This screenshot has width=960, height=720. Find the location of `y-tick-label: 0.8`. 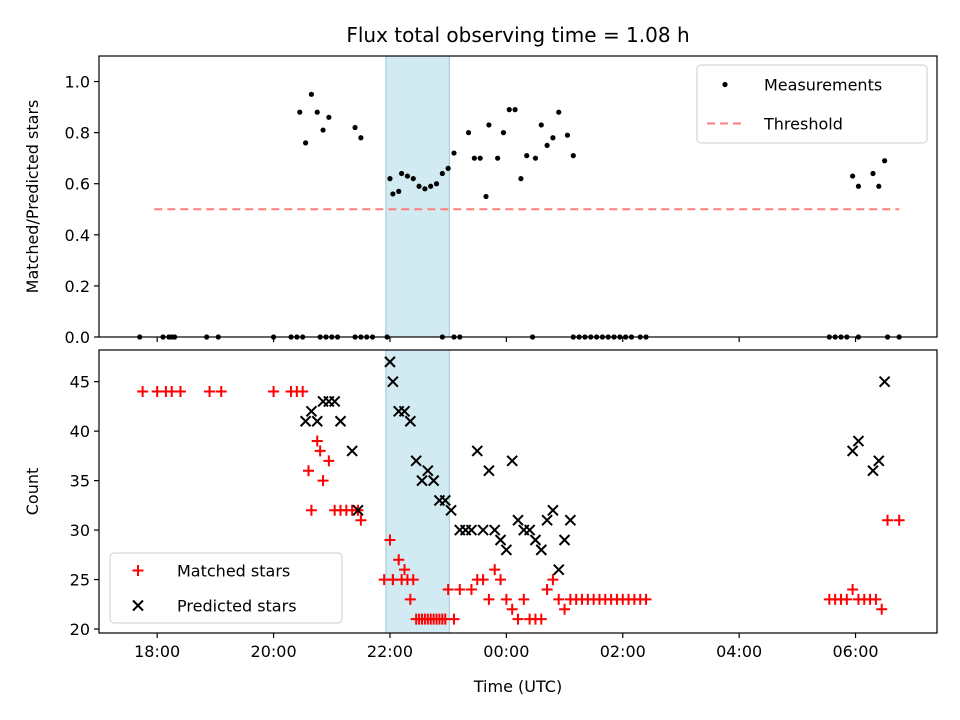

y-tick-label: 0.8 is located at coordinates (77, 133).